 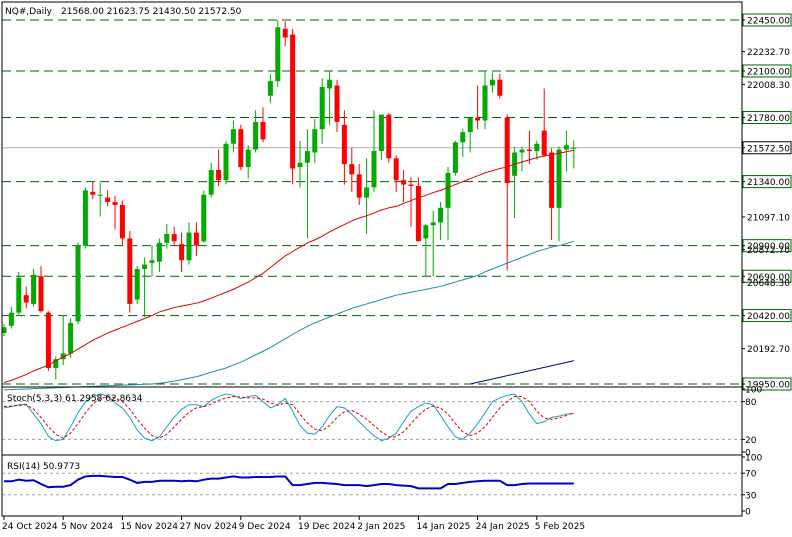 I want to click on time-tick-label: 19 Dec 2024, so click(x=327, y=527).